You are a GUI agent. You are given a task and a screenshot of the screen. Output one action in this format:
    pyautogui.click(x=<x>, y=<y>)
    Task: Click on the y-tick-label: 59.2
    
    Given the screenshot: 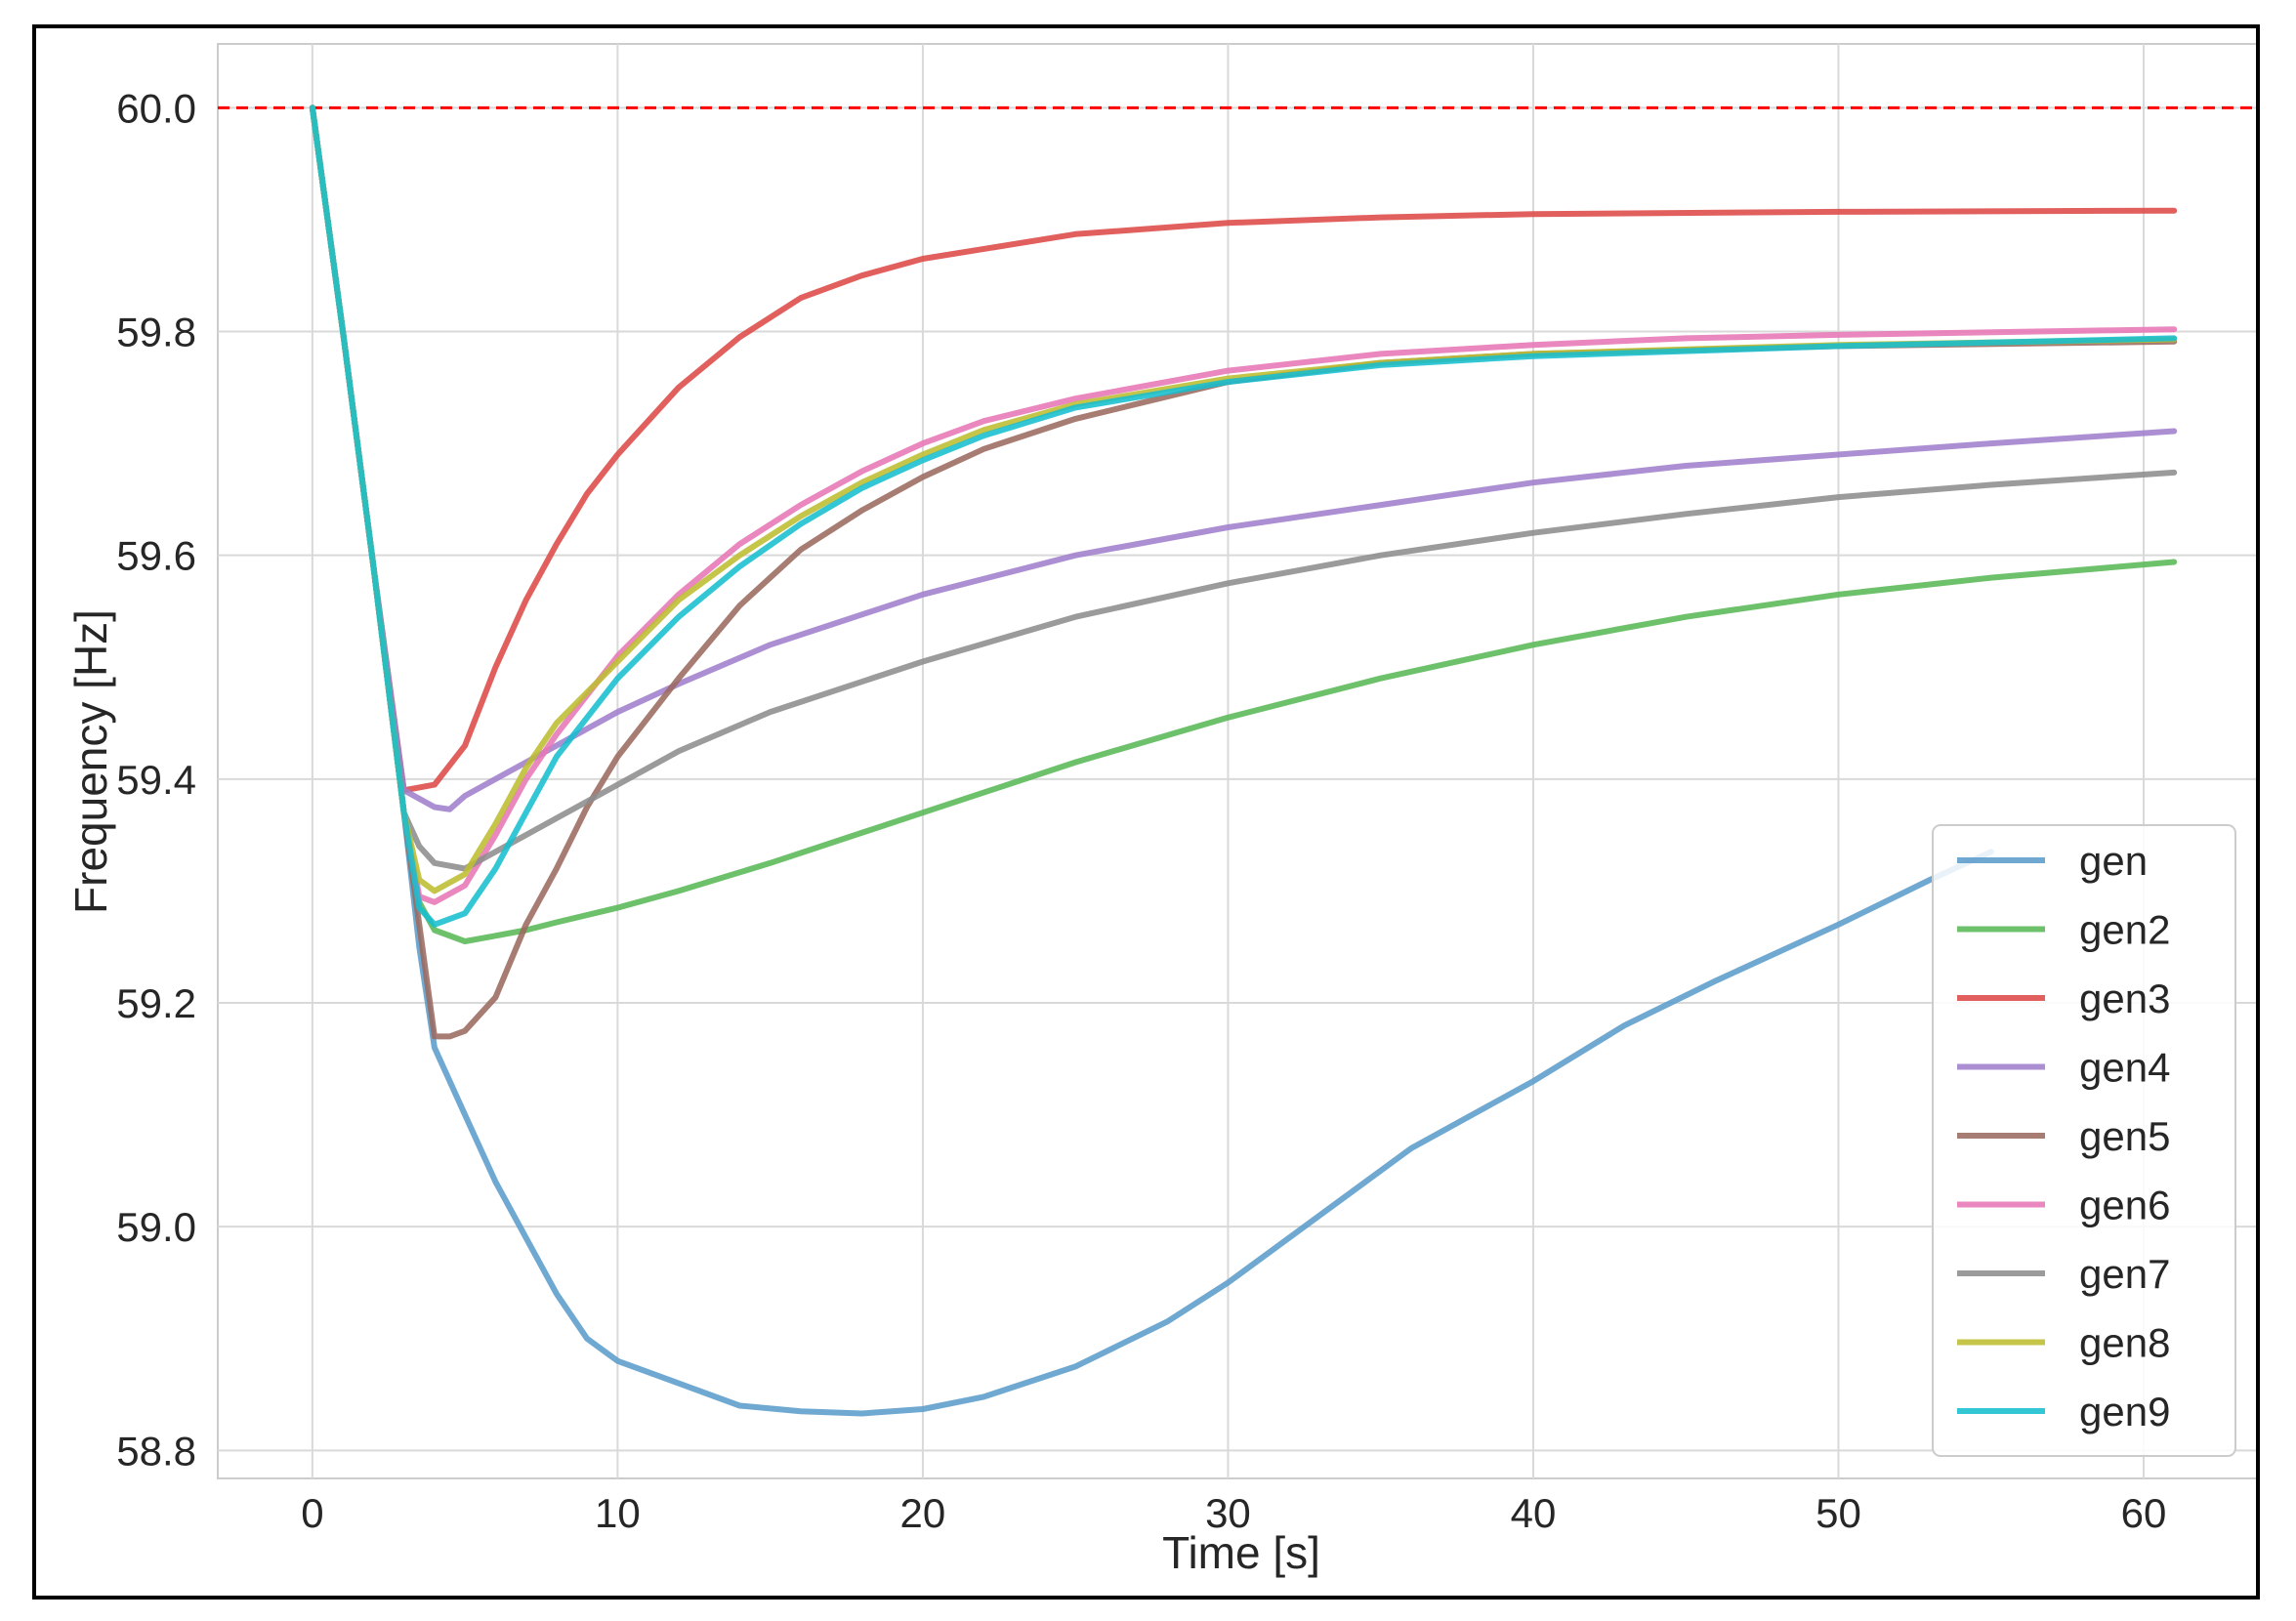 What is the action you would take?
    pyautogui.click(x=156, y=1003)
    